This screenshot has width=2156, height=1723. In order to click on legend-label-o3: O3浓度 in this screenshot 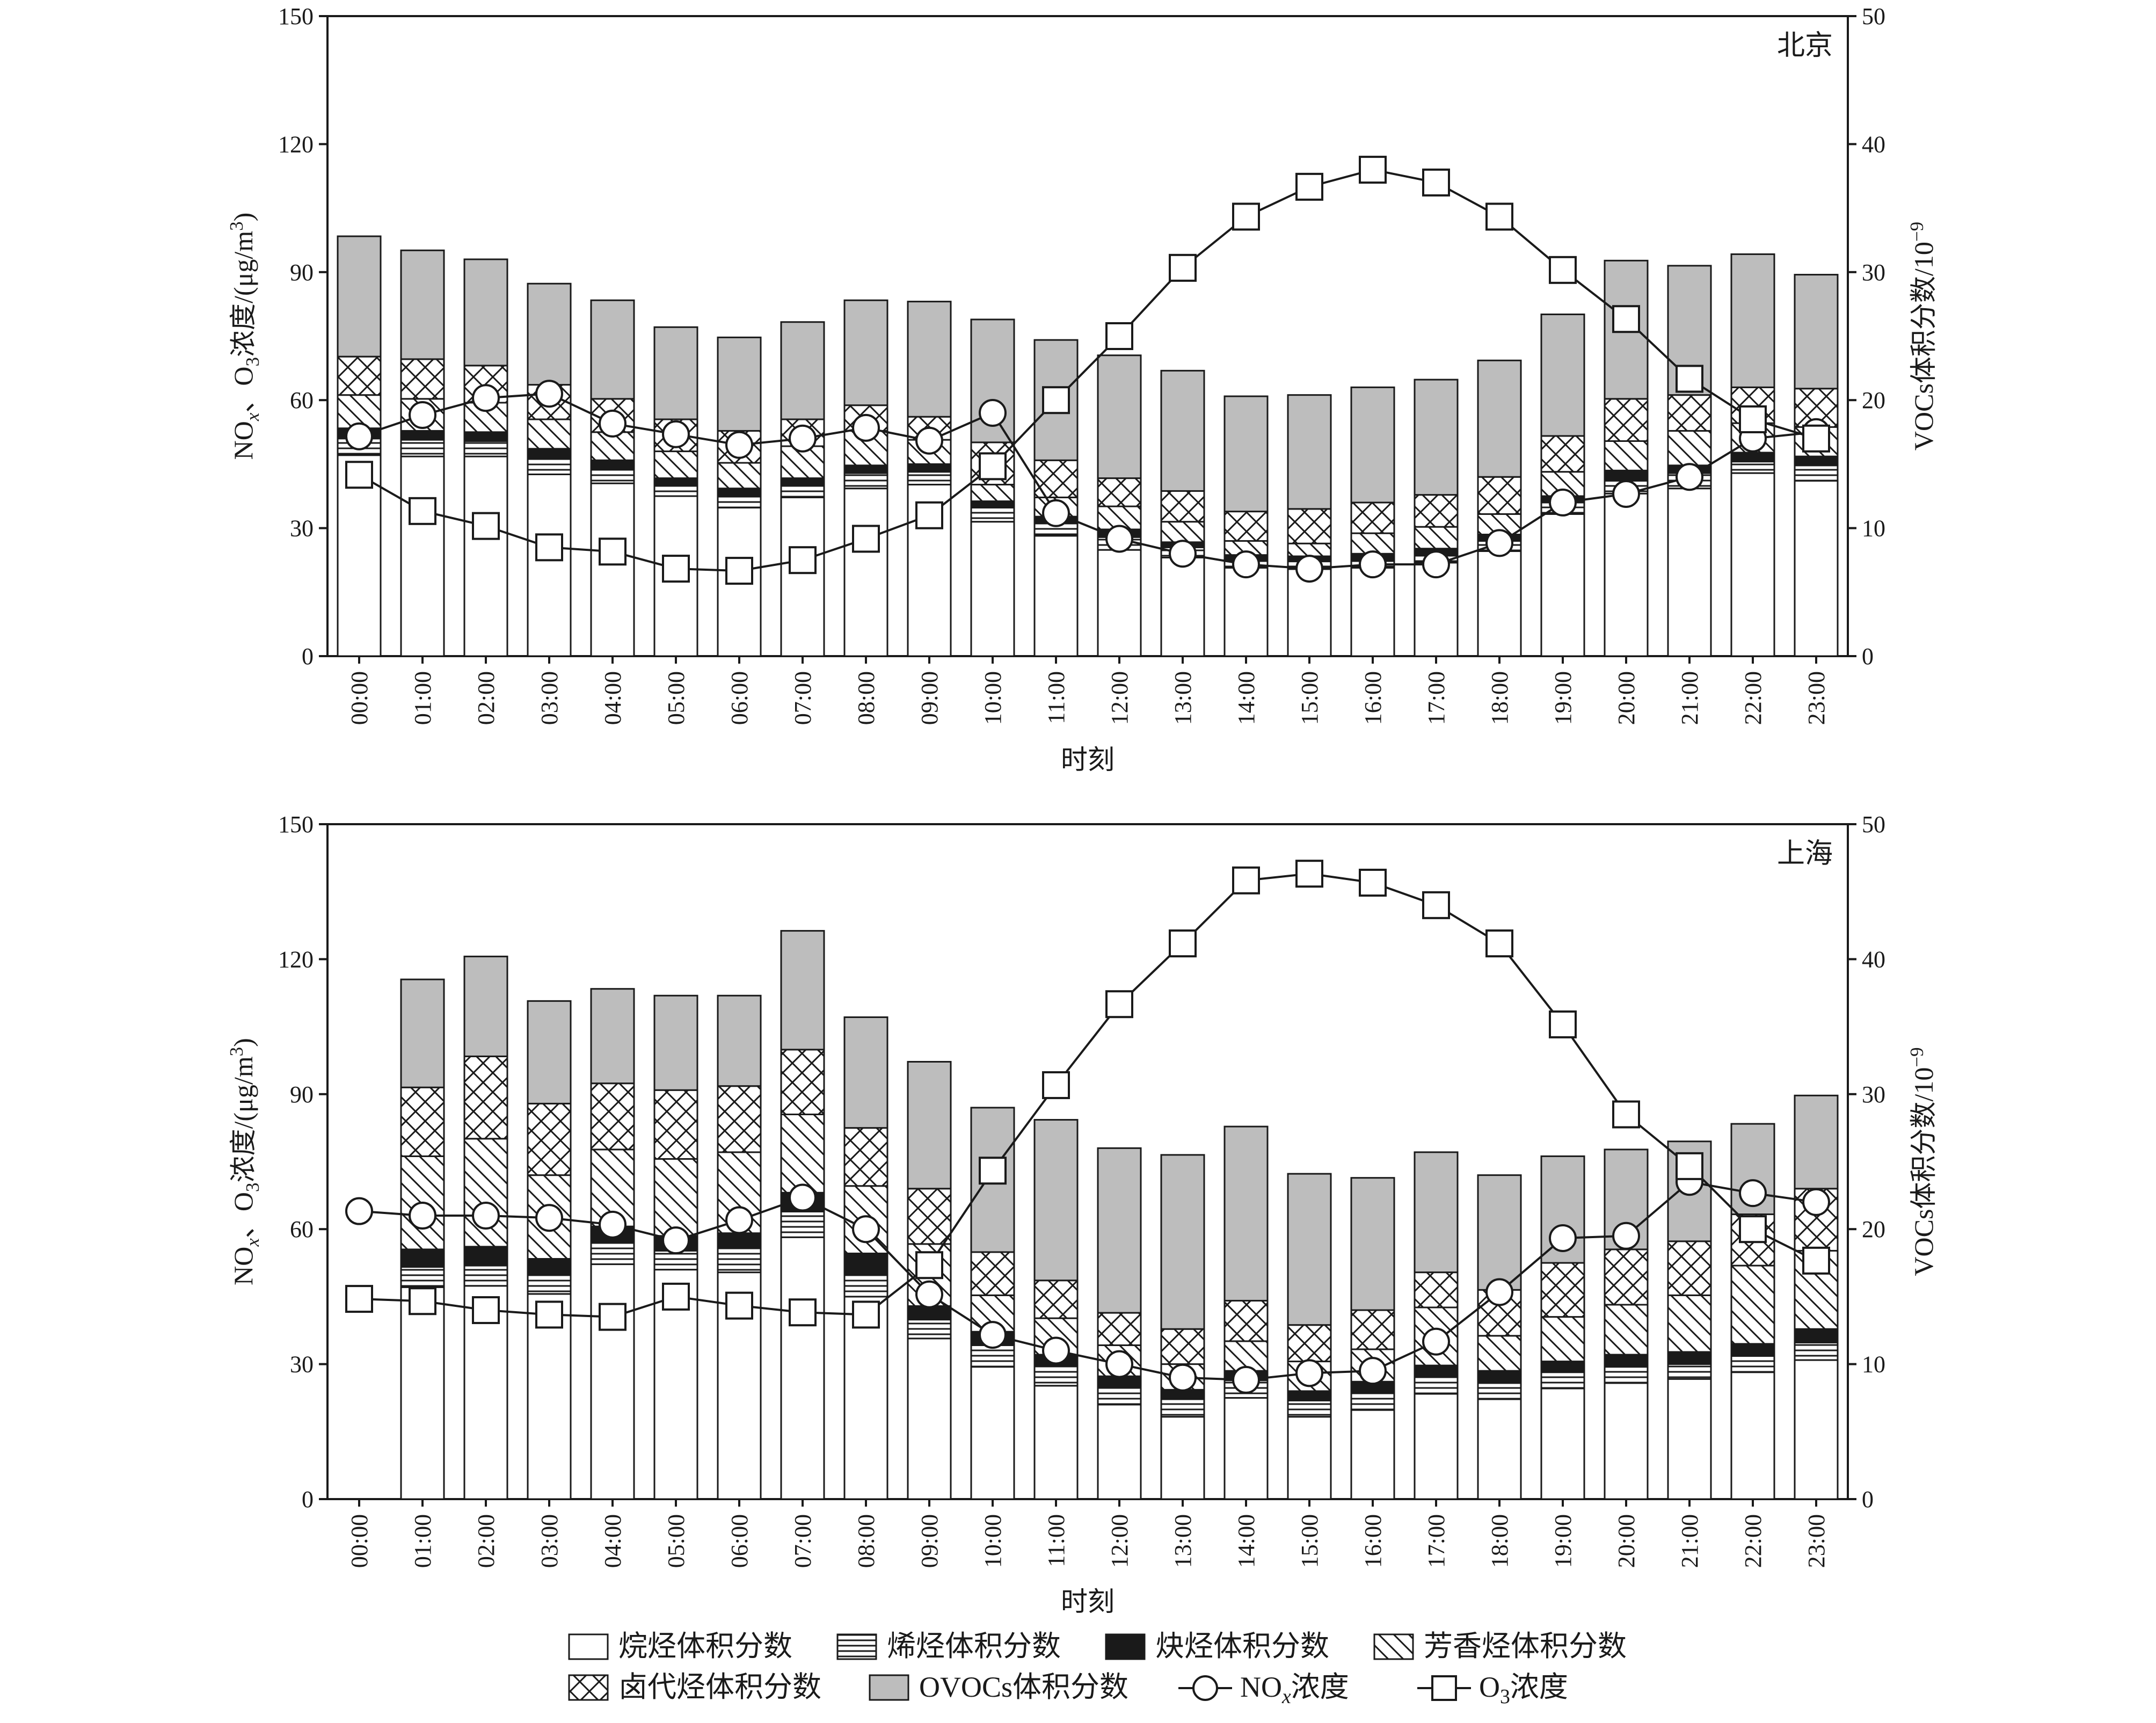, I will do `click(1523, 1690)`.